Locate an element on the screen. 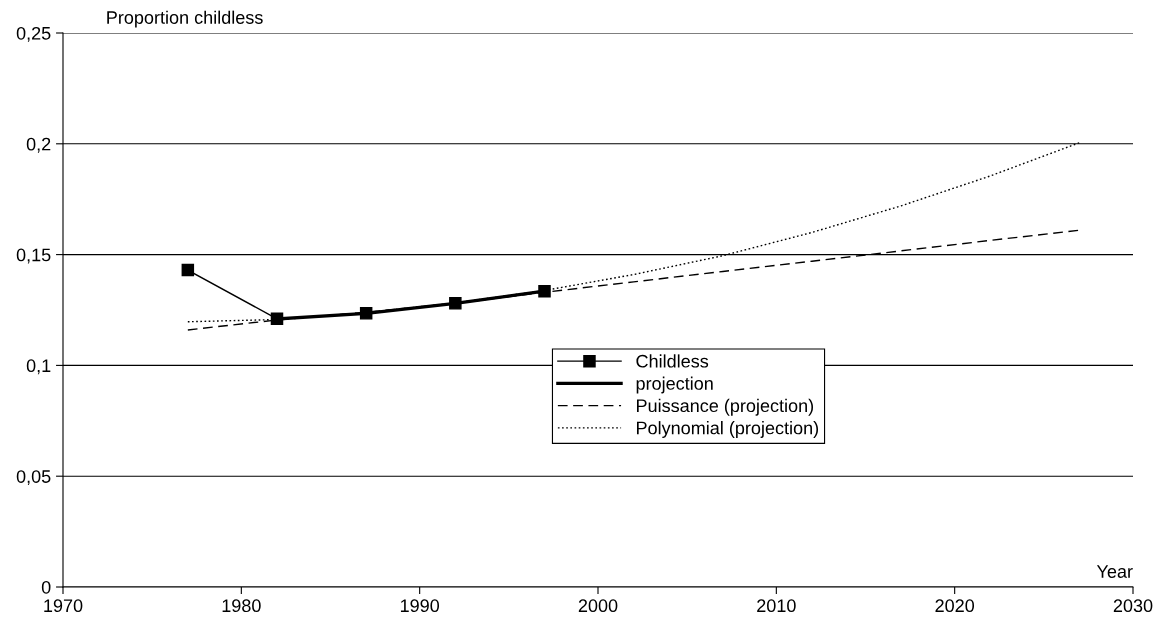 This screenshot has height=624, width=1165. x-tick-label: 2030 is located at coordinates (1133, 606).